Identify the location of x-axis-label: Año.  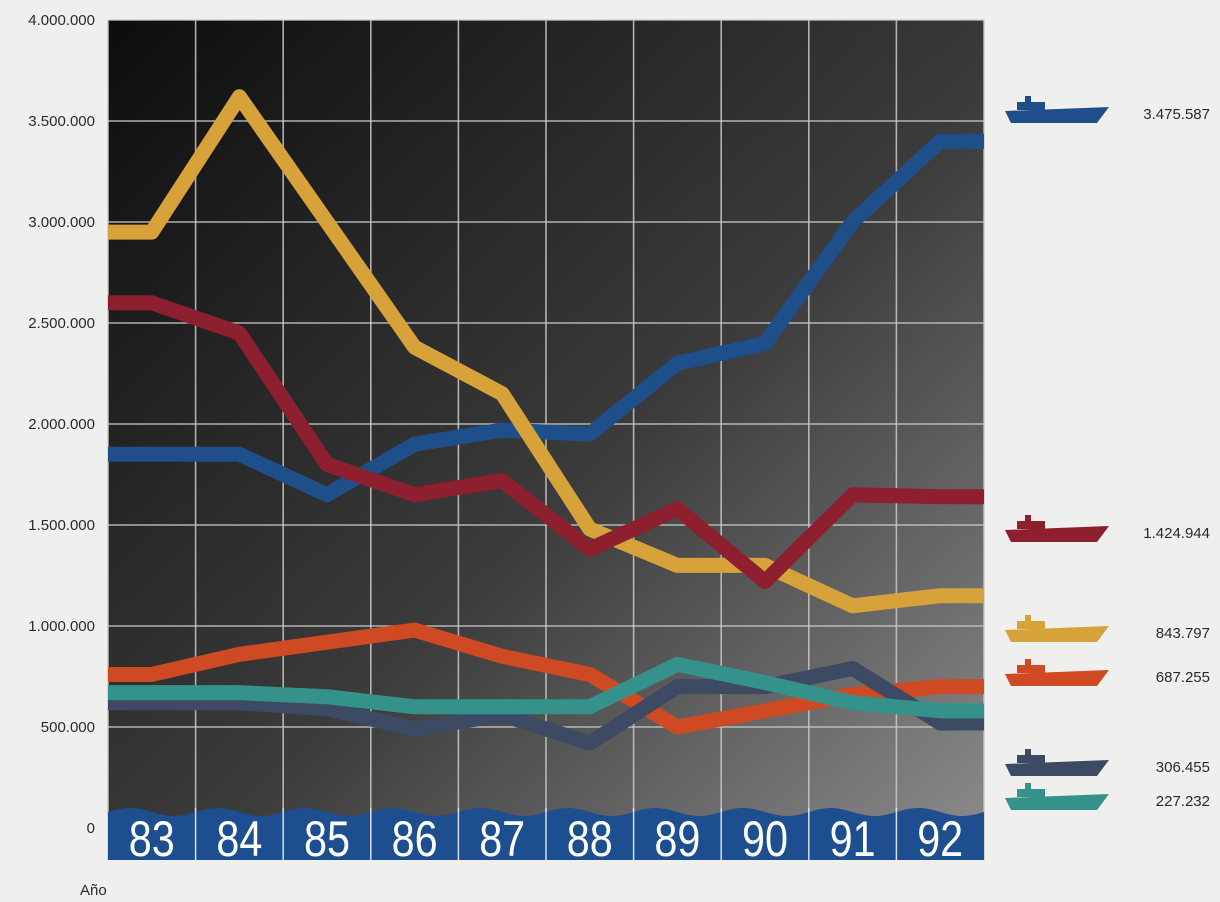
(93, 890).